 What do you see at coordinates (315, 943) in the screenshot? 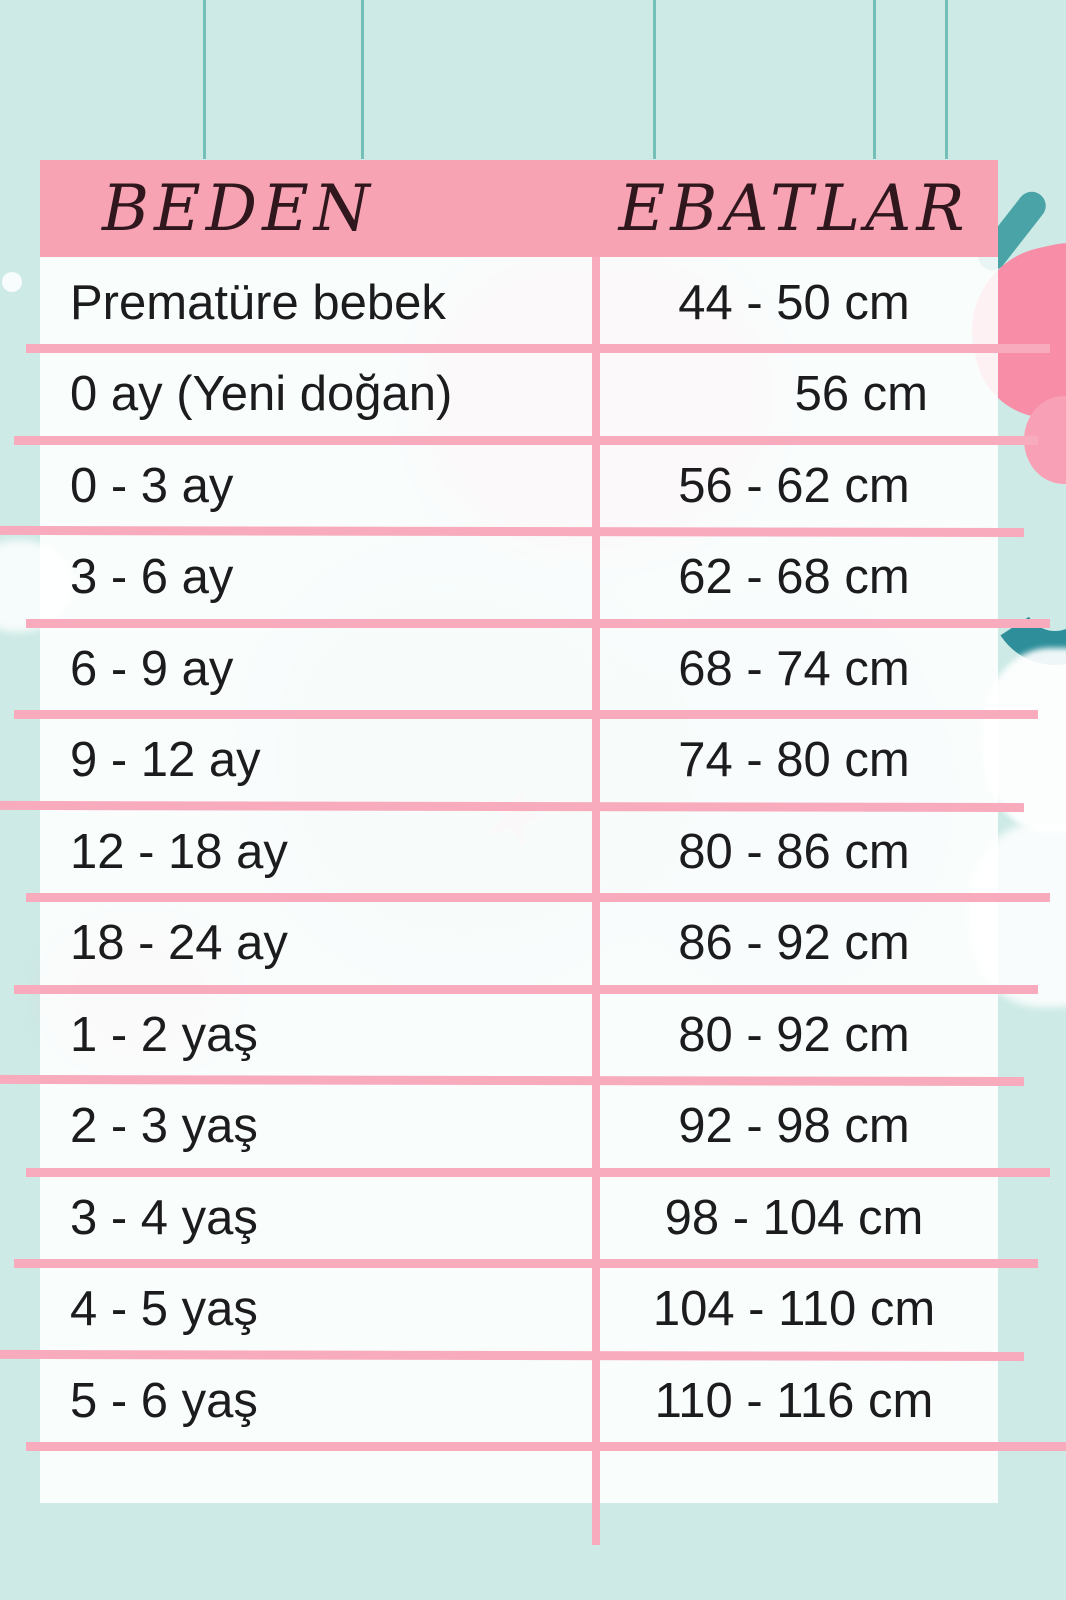
I see `size-label-cell: 18 - 24 ay` at bounding box center [315, 943].